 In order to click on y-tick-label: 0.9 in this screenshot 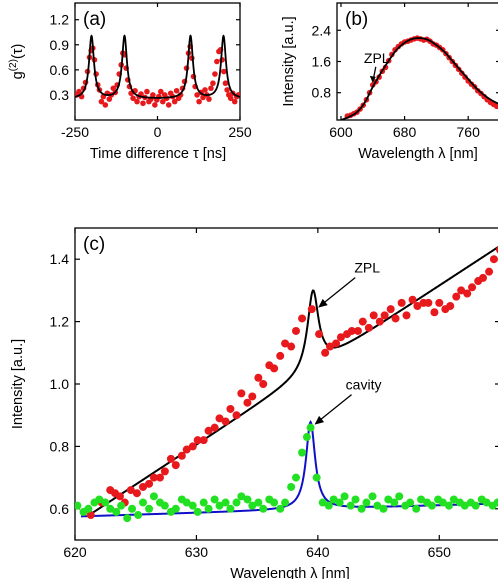, I will do `click(60, 45)`.